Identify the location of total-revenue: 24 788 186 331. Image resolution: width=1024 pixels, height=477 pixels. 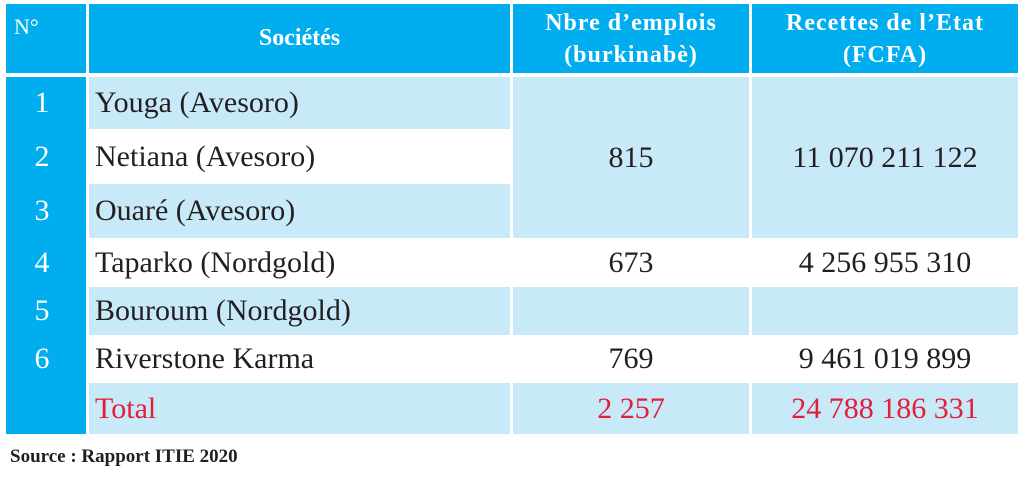
(885, 408).